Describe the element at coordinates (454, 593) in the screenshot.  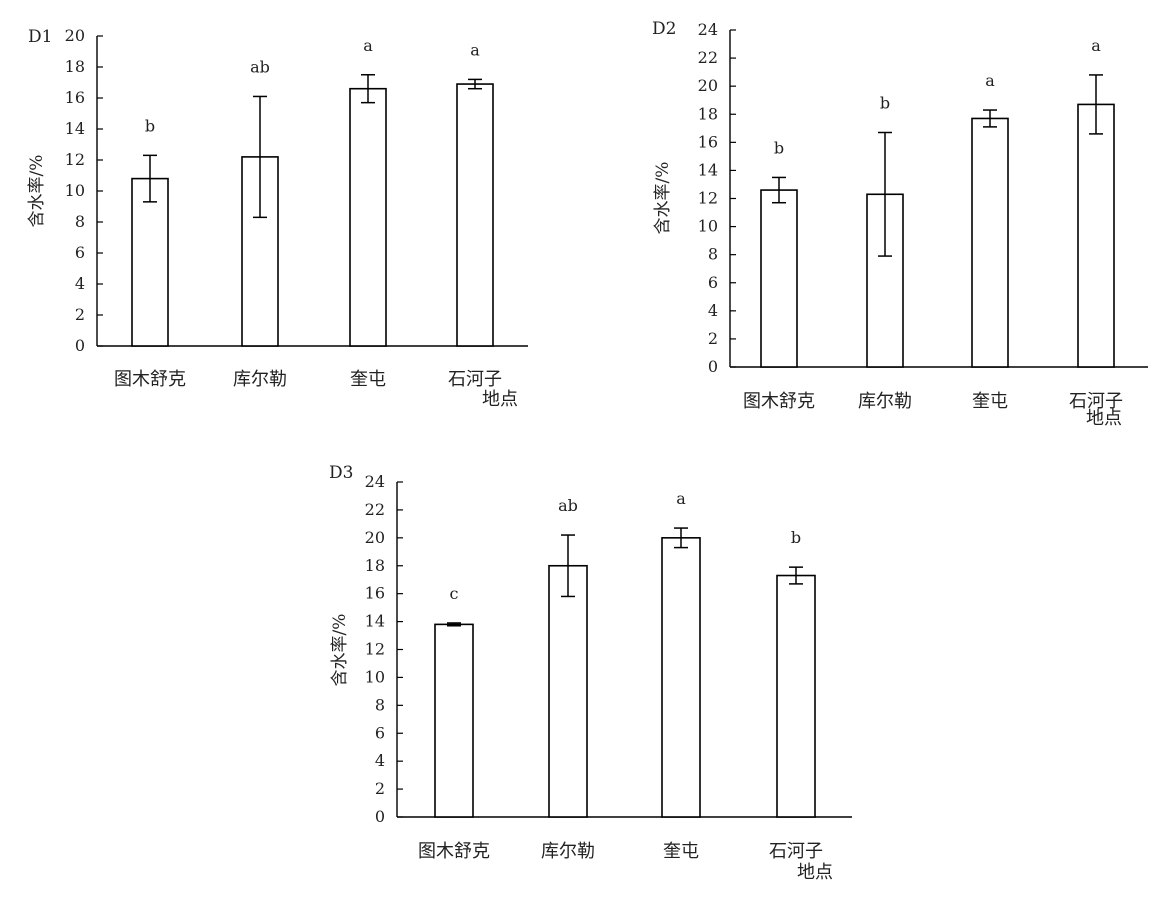
I see `significance-label: c` at that location.